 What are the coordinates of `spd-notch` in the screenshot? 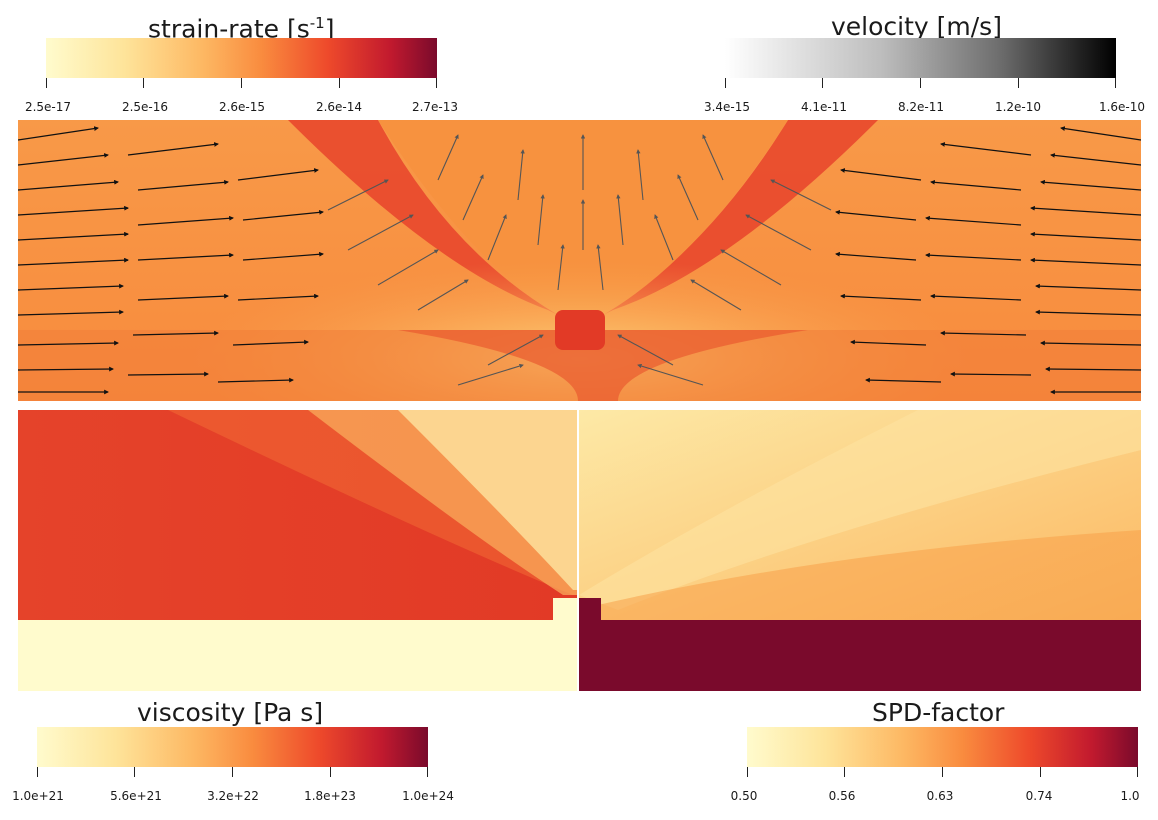 It's located at (590, 609).